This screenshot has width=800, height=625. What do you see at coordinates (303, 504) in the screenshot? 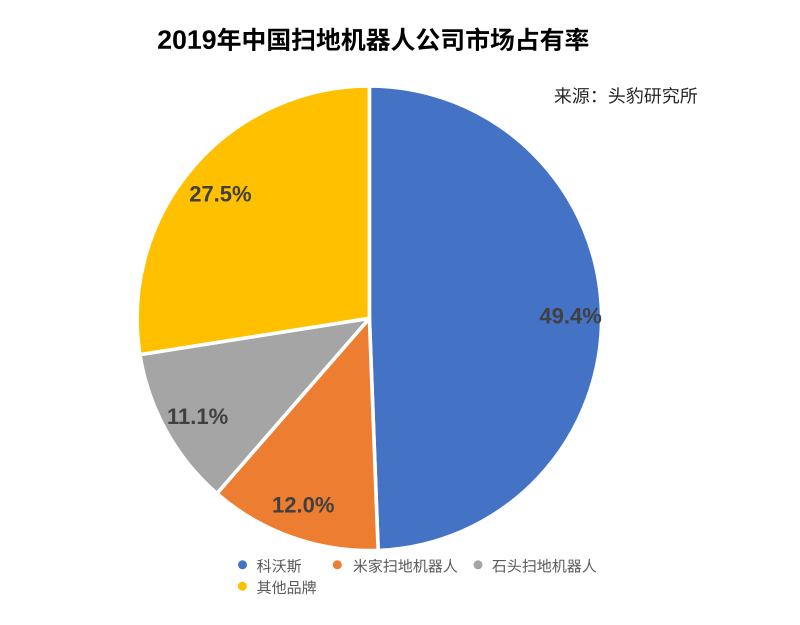
I see `svg-text: 12.0%` at bounding box center [303, 504].